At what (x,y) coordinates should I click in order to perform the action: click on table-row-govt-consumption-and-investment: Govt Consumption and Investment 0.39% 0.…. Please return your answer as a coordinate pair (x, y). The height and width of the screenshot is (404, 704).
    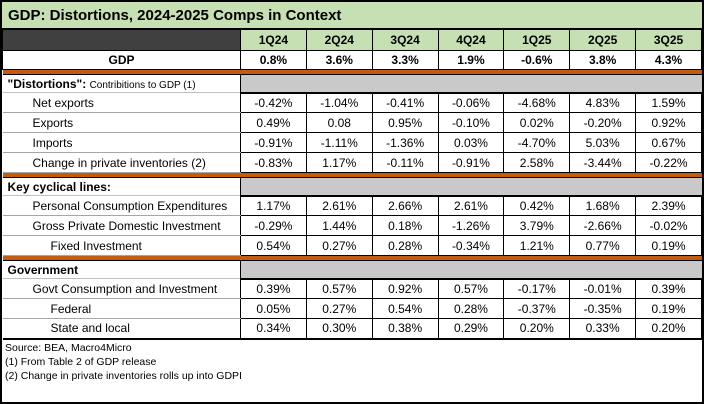
    Looking at the image, I should click on (352, 288).